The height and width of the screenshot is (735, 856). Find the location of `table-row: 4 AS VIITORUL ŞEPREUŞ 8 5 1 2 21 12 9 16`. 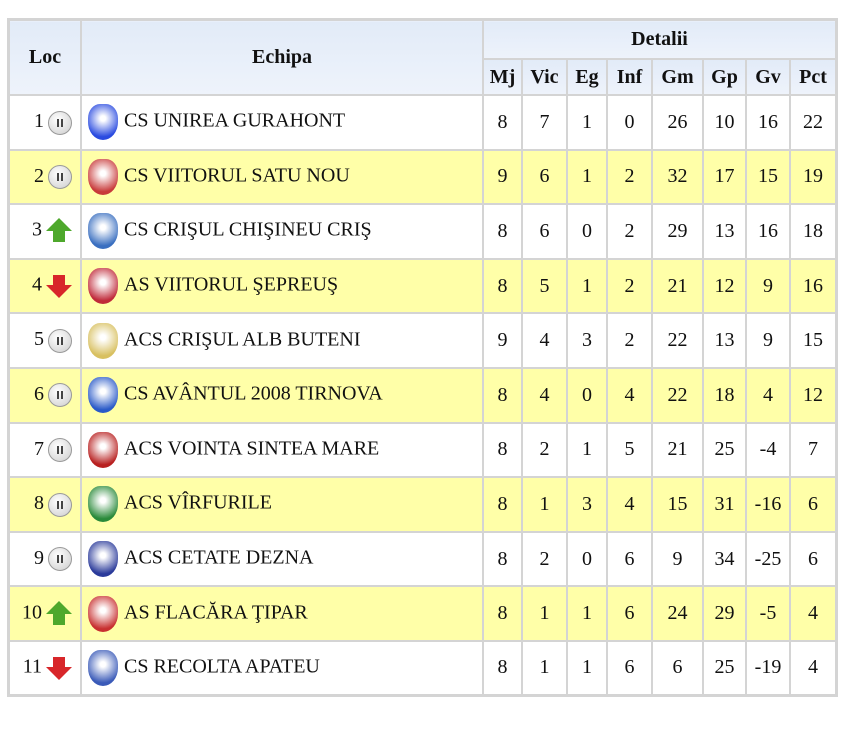

table-row: 4 AS VIITORUL ŞEPREUŞ 8 5 1 2 21 12 9 16 is located at coordinates (422, 286).